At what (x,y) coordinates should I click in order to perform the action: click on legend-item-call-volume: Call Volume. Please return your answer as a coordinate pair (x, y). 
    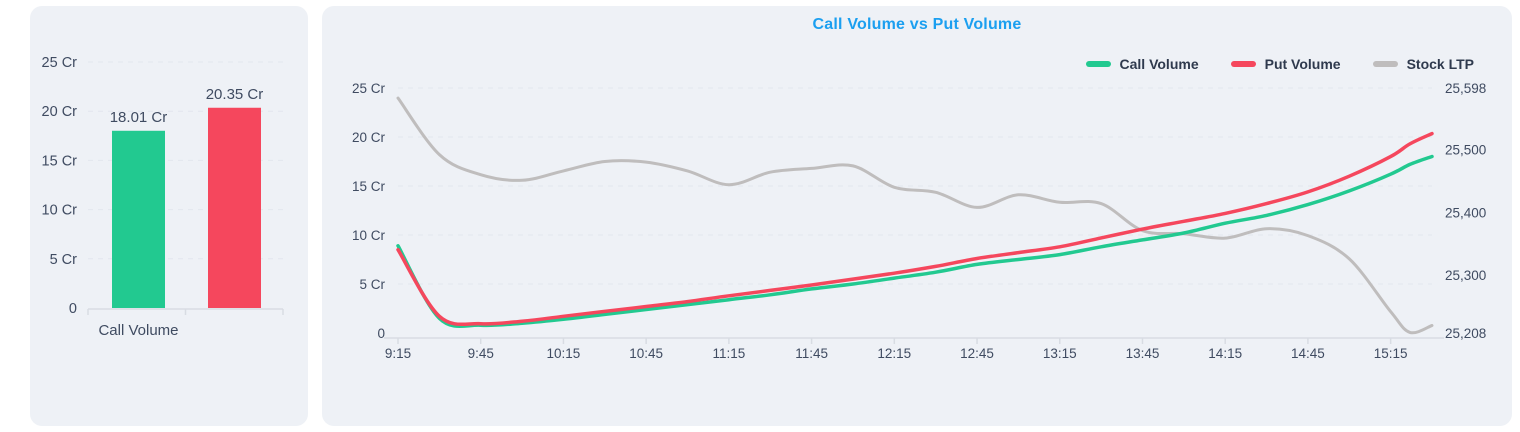
    Looking at the image, I should click on (1142, 64).